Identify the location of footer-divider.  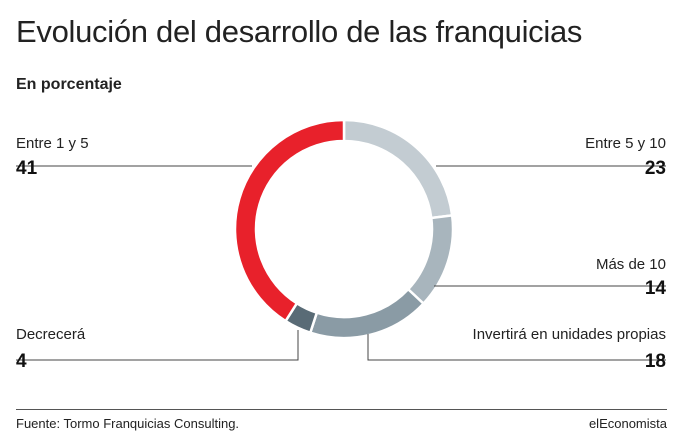
(341, 409).